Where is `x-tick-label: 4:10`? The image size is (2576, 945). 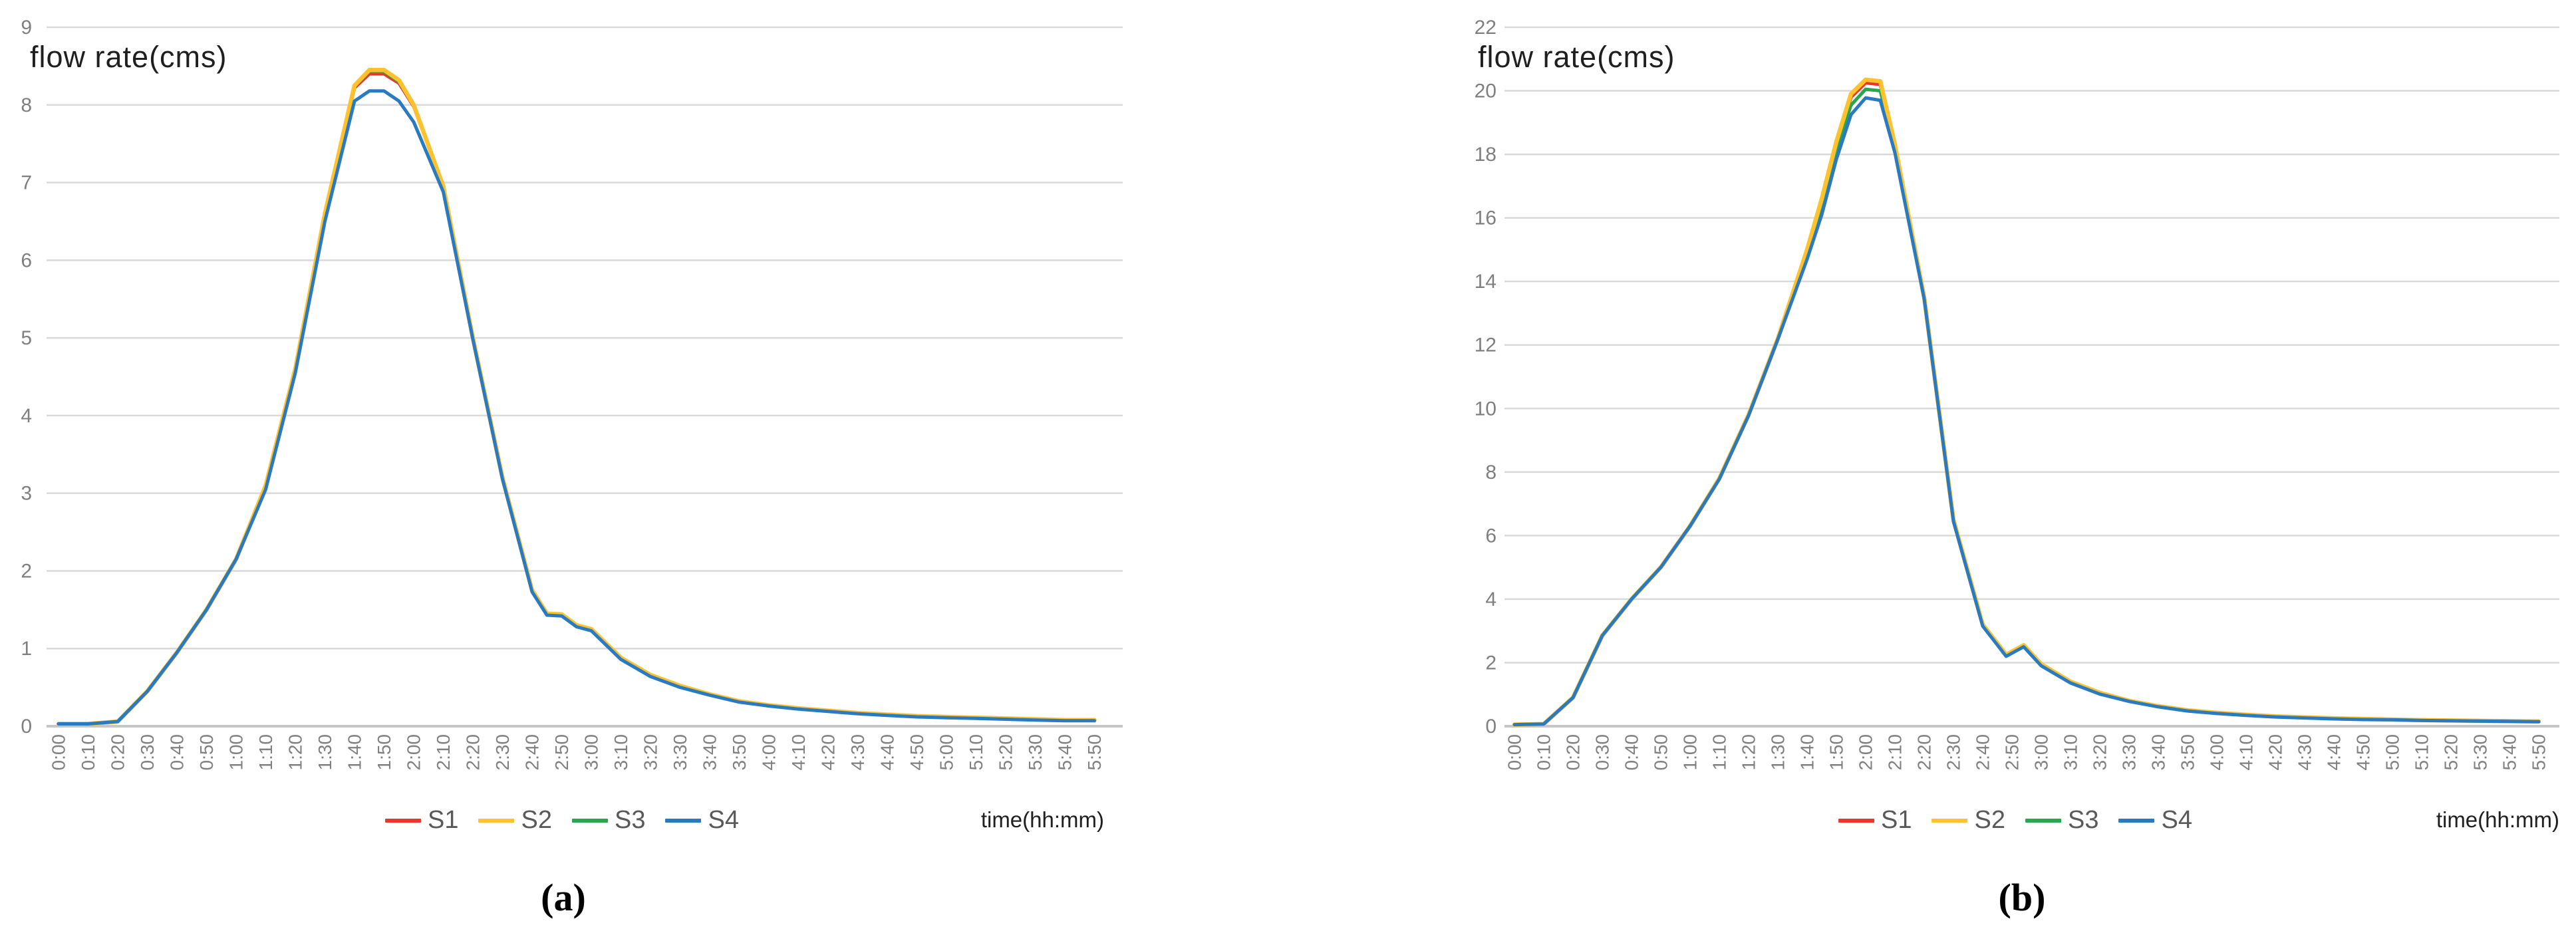 x-tick-label: 4:10 is located at coordinates (799, 752).